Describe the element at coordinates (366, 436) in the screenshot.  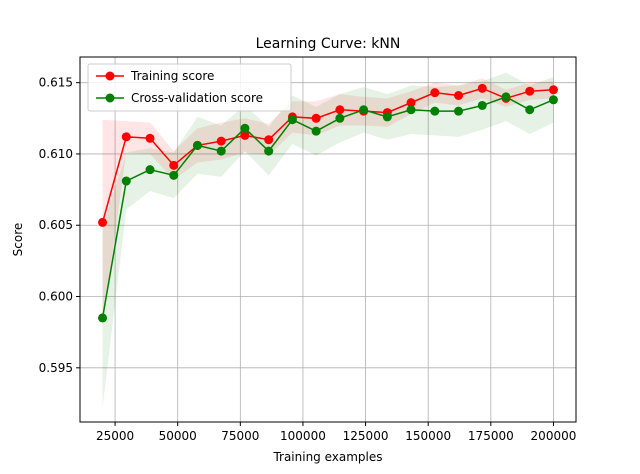
I see `x-tick-label: 125000` at that location.